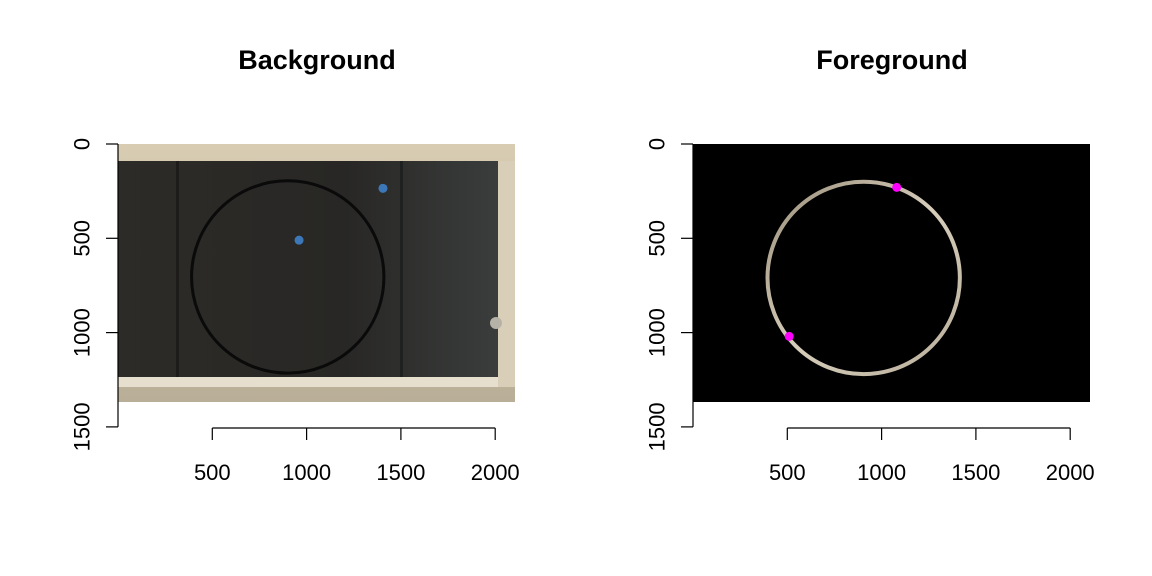  I want to click on chalkboard-surface, so click(308, 269).